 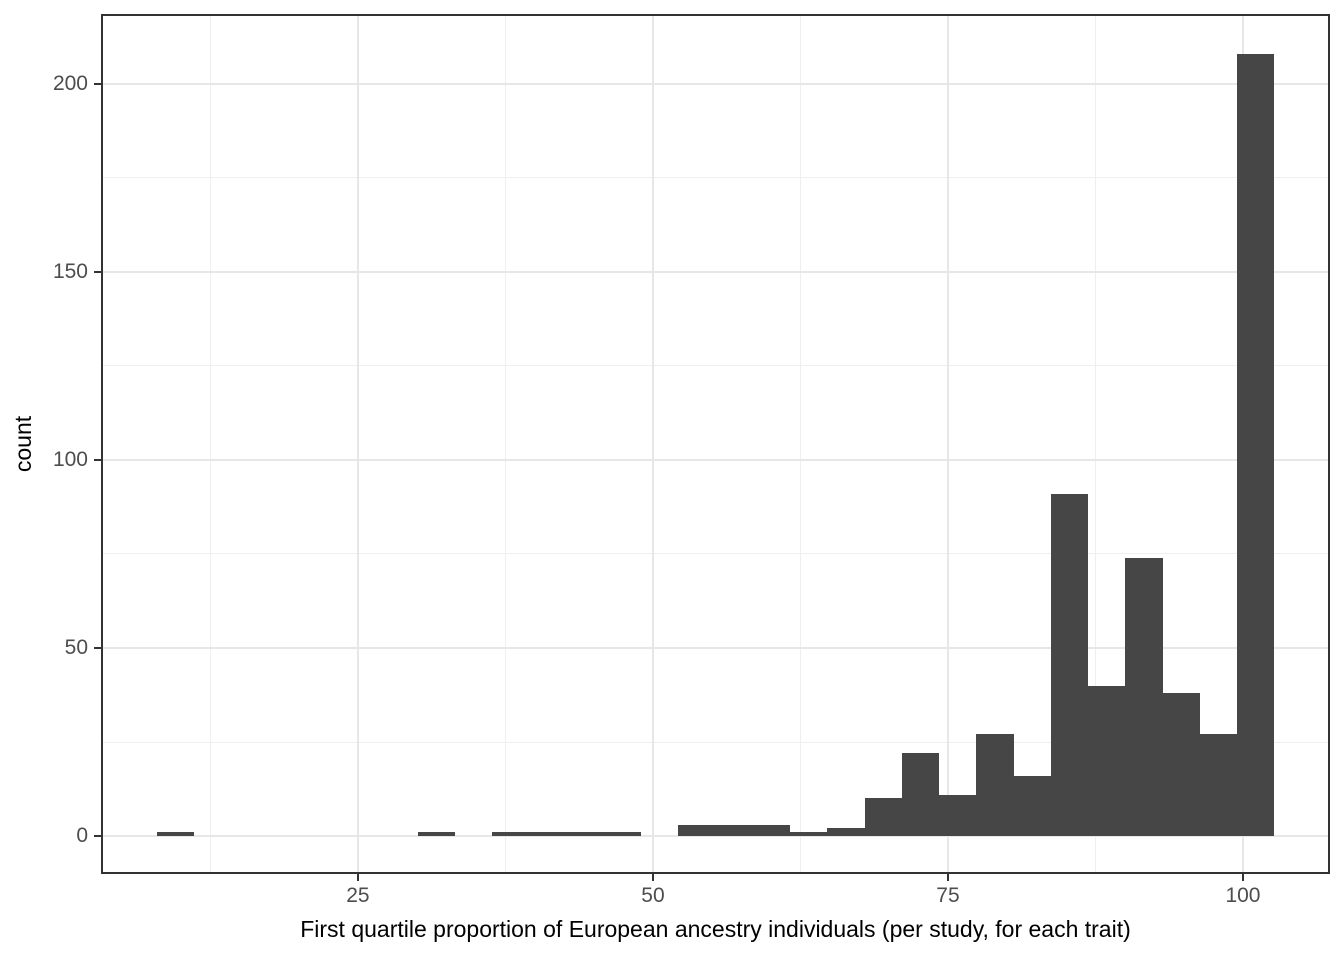 What do you see at coordinates (76, 647) in the screenshot?
I see `y-tick-label: 50` at bounding box center [76, 647].